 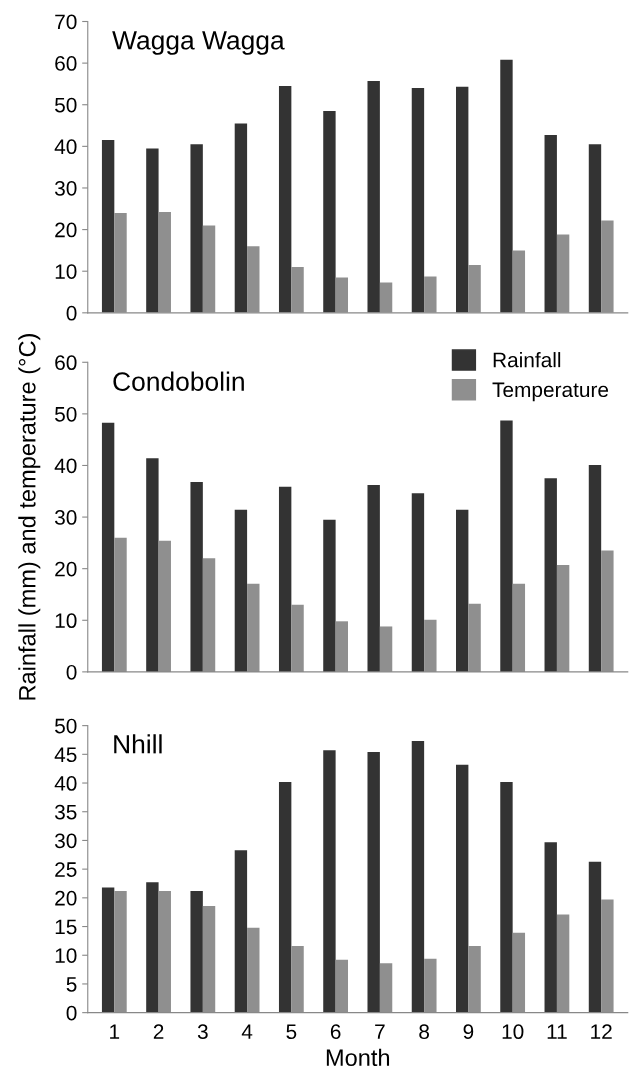 I want to click on x-tick-label: 1, so click(x=115, y=1031).